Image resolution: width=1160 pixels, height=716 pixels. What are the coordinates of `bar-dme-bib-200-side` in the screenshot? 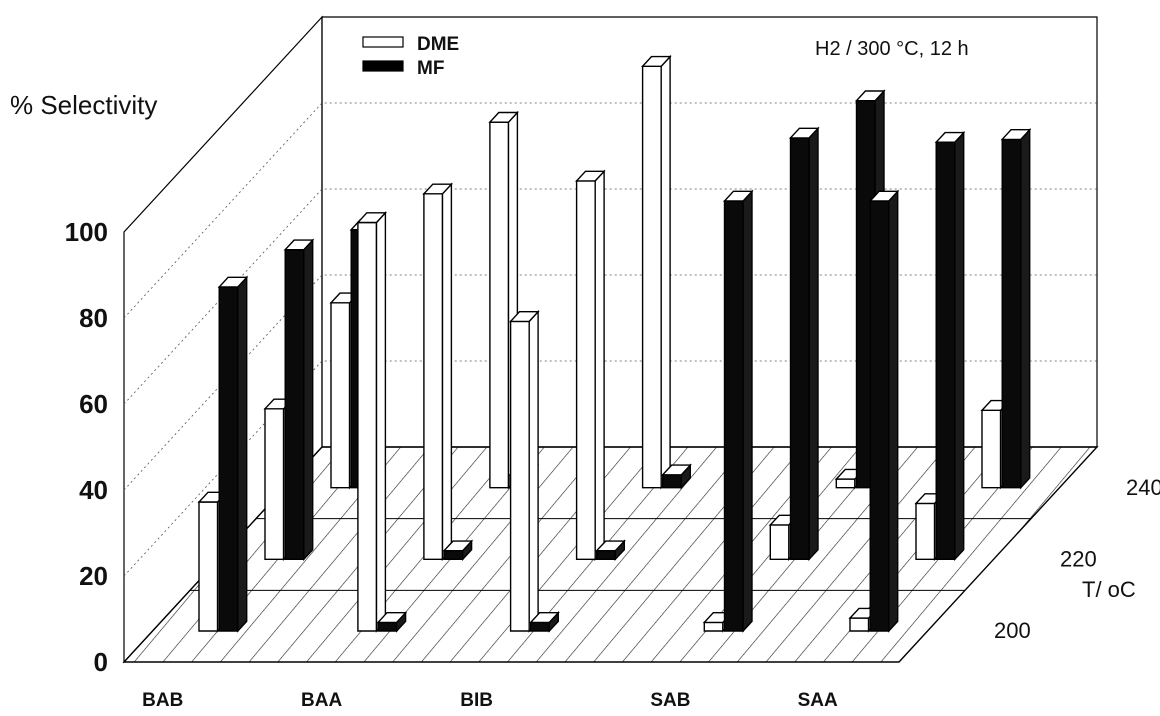 It's located at (533, 471).